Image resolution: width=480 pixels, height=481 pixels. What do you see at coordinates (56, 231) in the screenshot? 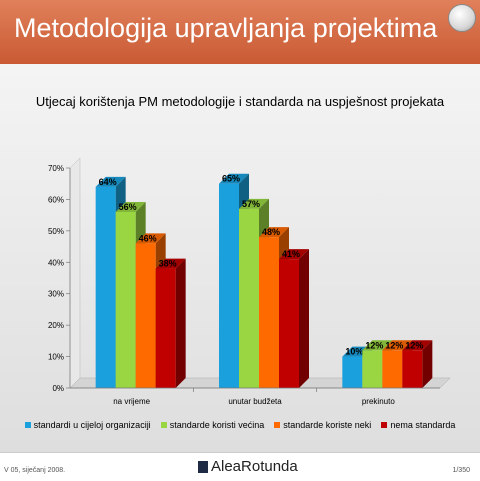
I see `y-tick-label: 50%` at bounding box center [56, 231].